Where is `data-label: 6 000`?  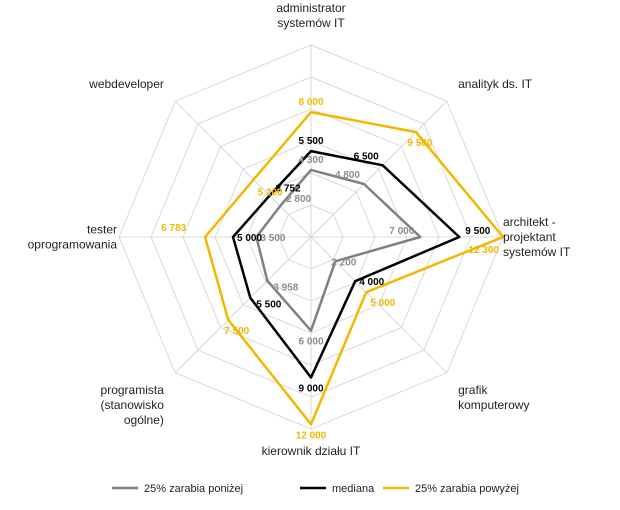
data-label: 6 000 is located at coordinates (310, 342).